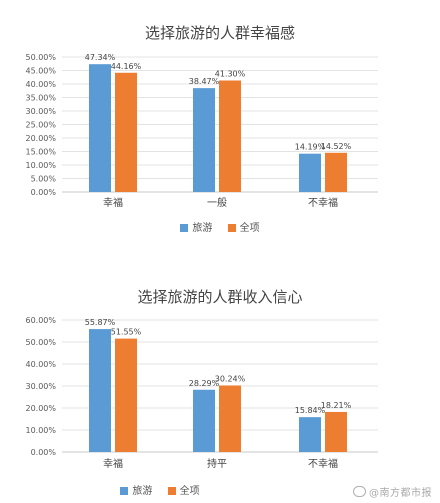 Image resolution: width=440 pixels, height=503 pixels. Describe the element at coordinates (100, 322) in the screenshot. I see `data-label: 55.87%` at that location.